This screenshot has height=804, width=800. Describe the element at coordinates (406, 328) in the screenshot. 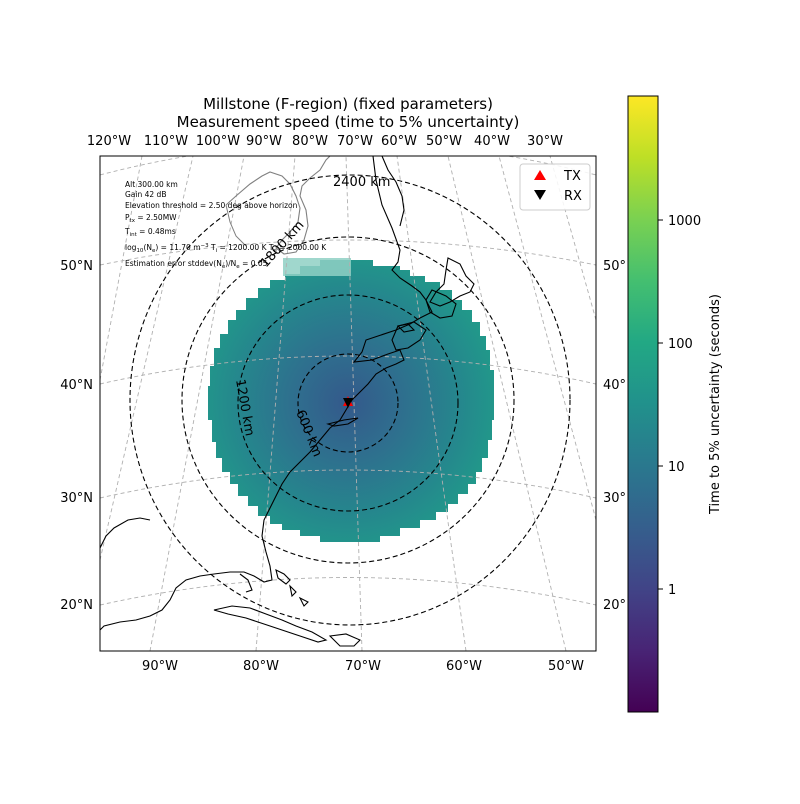

I see `coastline-pei` at that location.